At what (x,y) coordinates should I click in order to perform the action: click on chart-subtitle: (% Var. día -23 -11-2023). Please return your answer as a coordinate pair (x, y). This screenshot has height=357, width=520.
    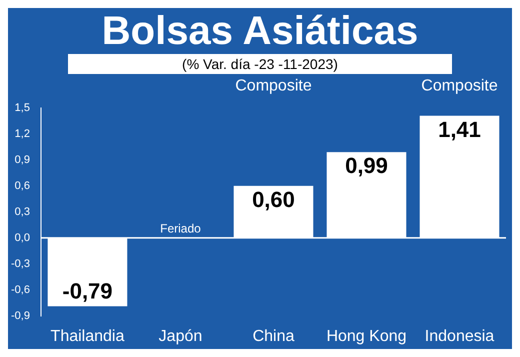
    Looking at the image, I should click on (260, 64).